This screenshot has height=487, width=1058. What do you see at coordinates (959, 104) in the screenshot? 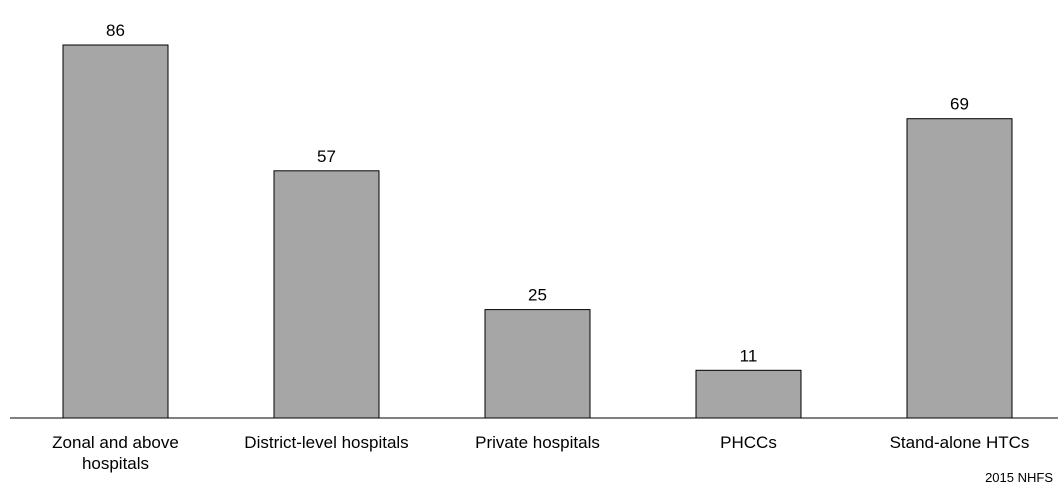
I see `value-label-5: 69` at bounding box center [959, 104].